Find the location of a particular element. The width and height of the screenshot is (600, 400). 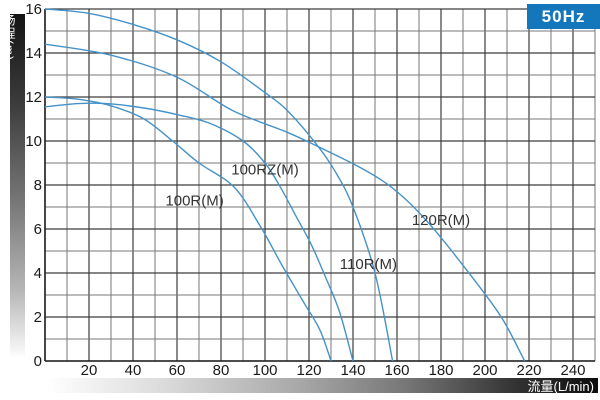

x-tick-label: 160 is located at coordinates (396, 370).